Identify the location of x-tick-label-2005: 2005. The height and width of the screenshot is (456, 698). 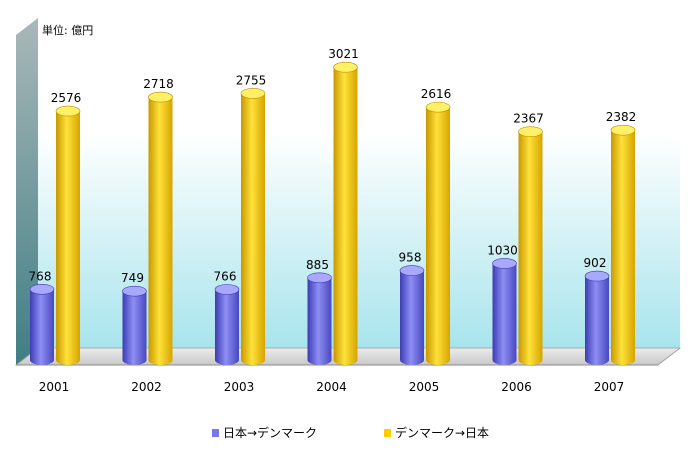
(424, 387).